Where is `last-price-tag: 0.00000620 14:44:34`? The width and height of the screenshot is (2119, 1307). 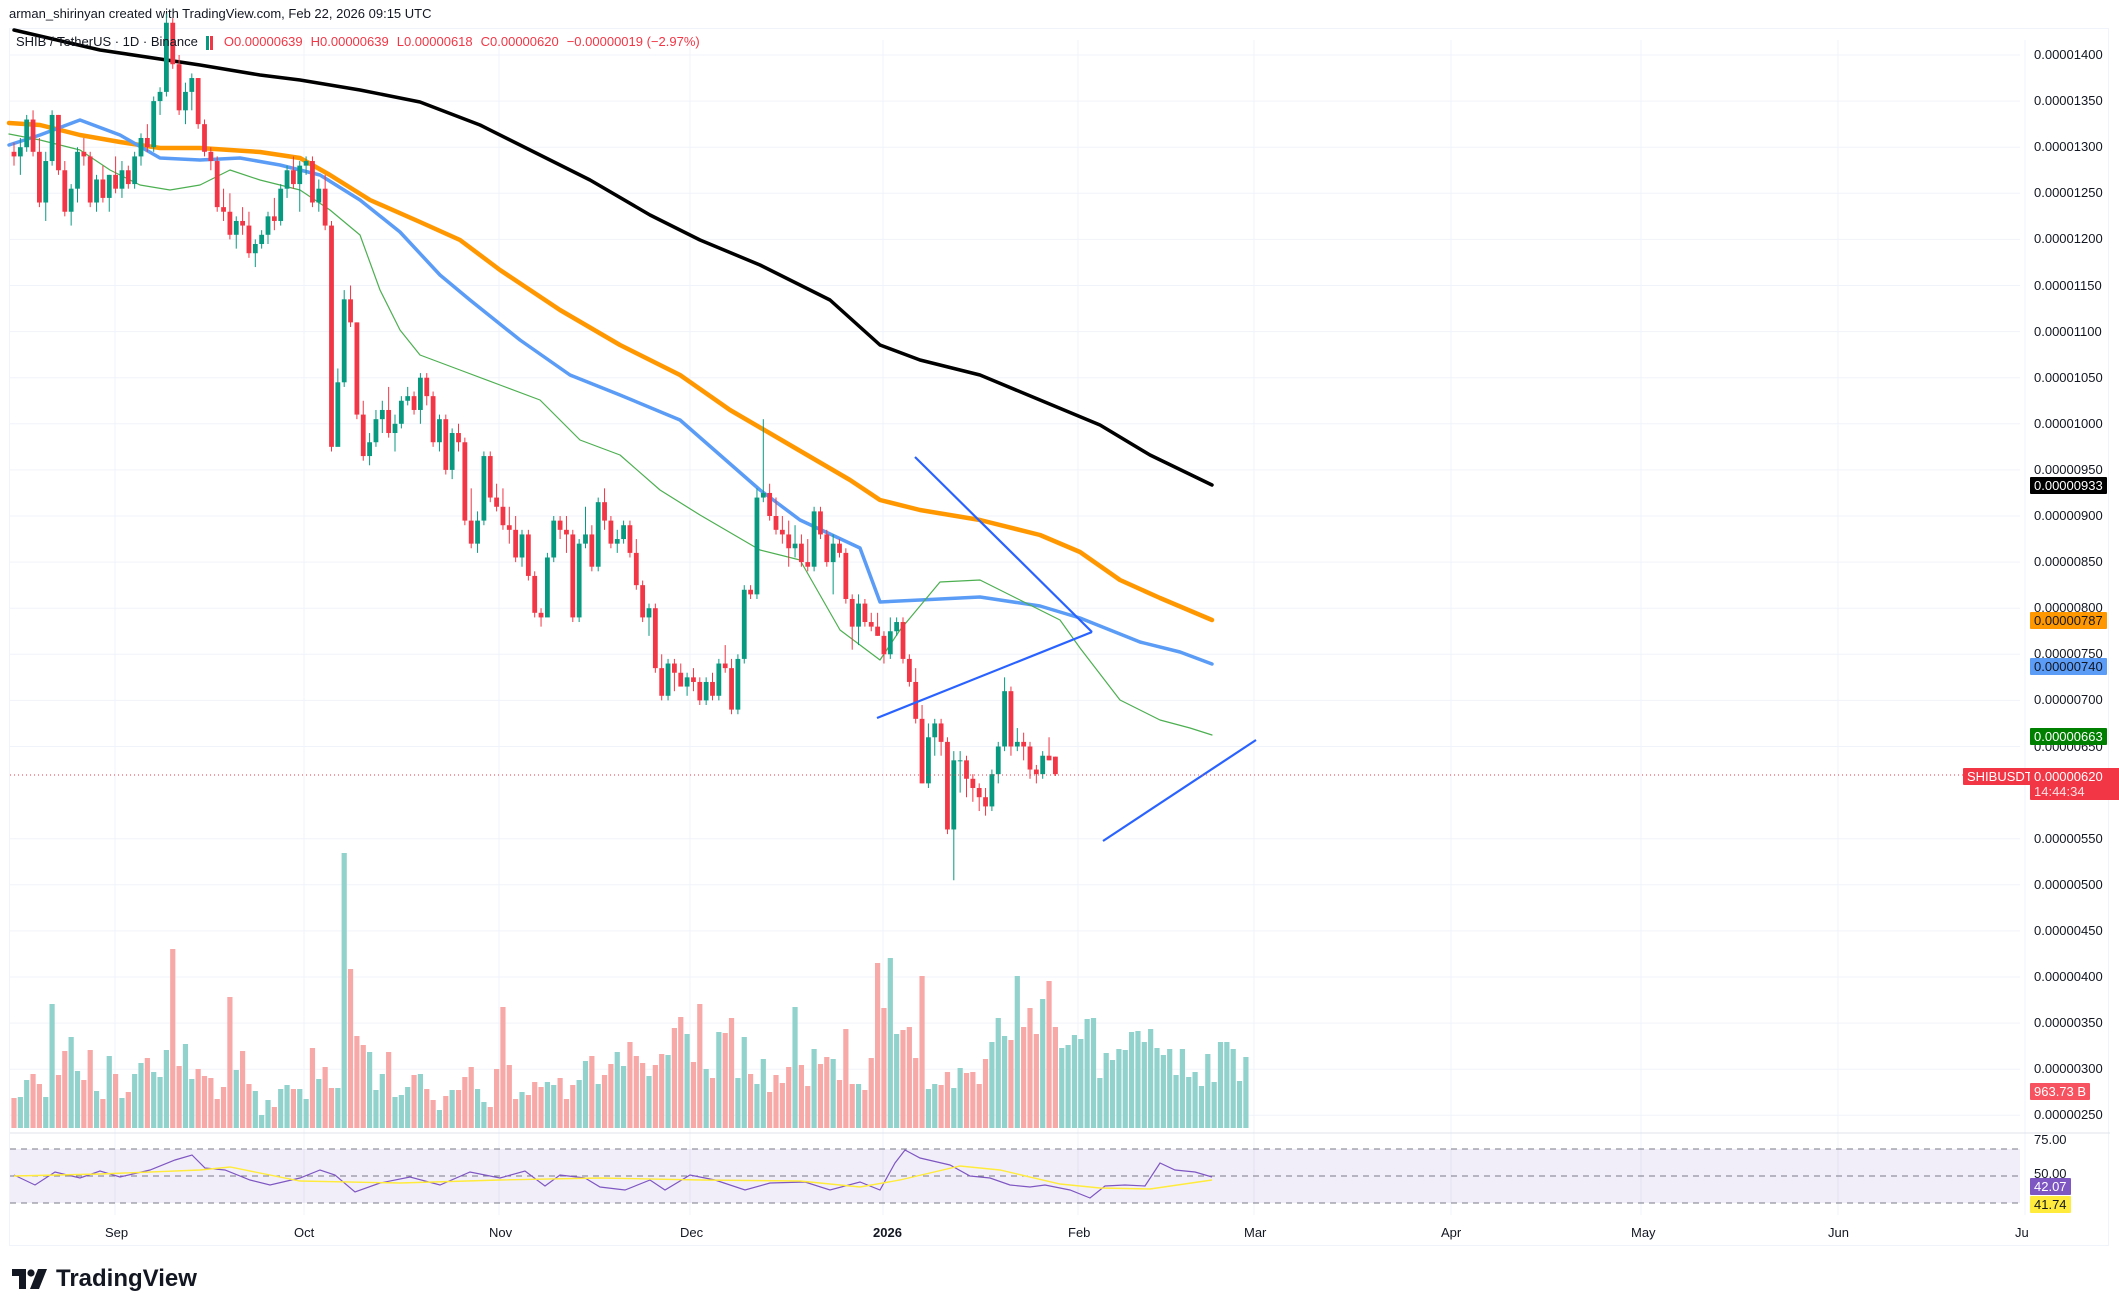 last-price-tag: 0.00000620 14:44:34 is located at coordinates (2074, 784).